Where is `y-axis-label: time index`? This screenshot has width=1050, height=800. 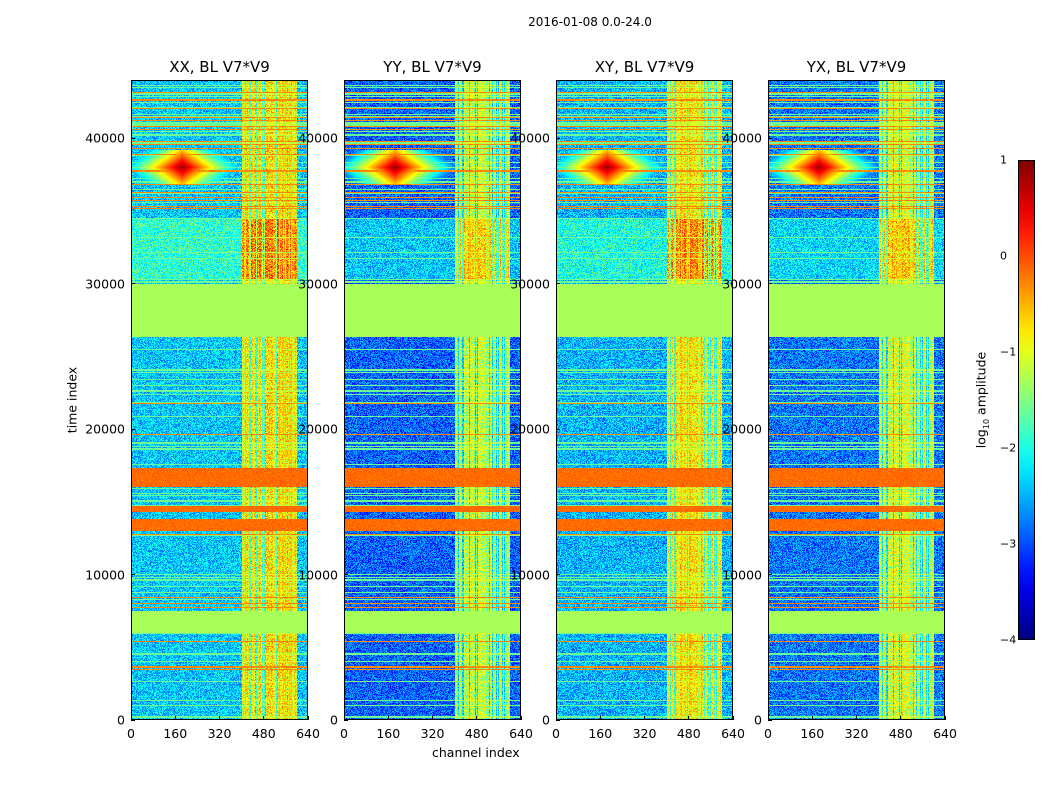 y-axis-label: time index is located at coordinates (72, 400).